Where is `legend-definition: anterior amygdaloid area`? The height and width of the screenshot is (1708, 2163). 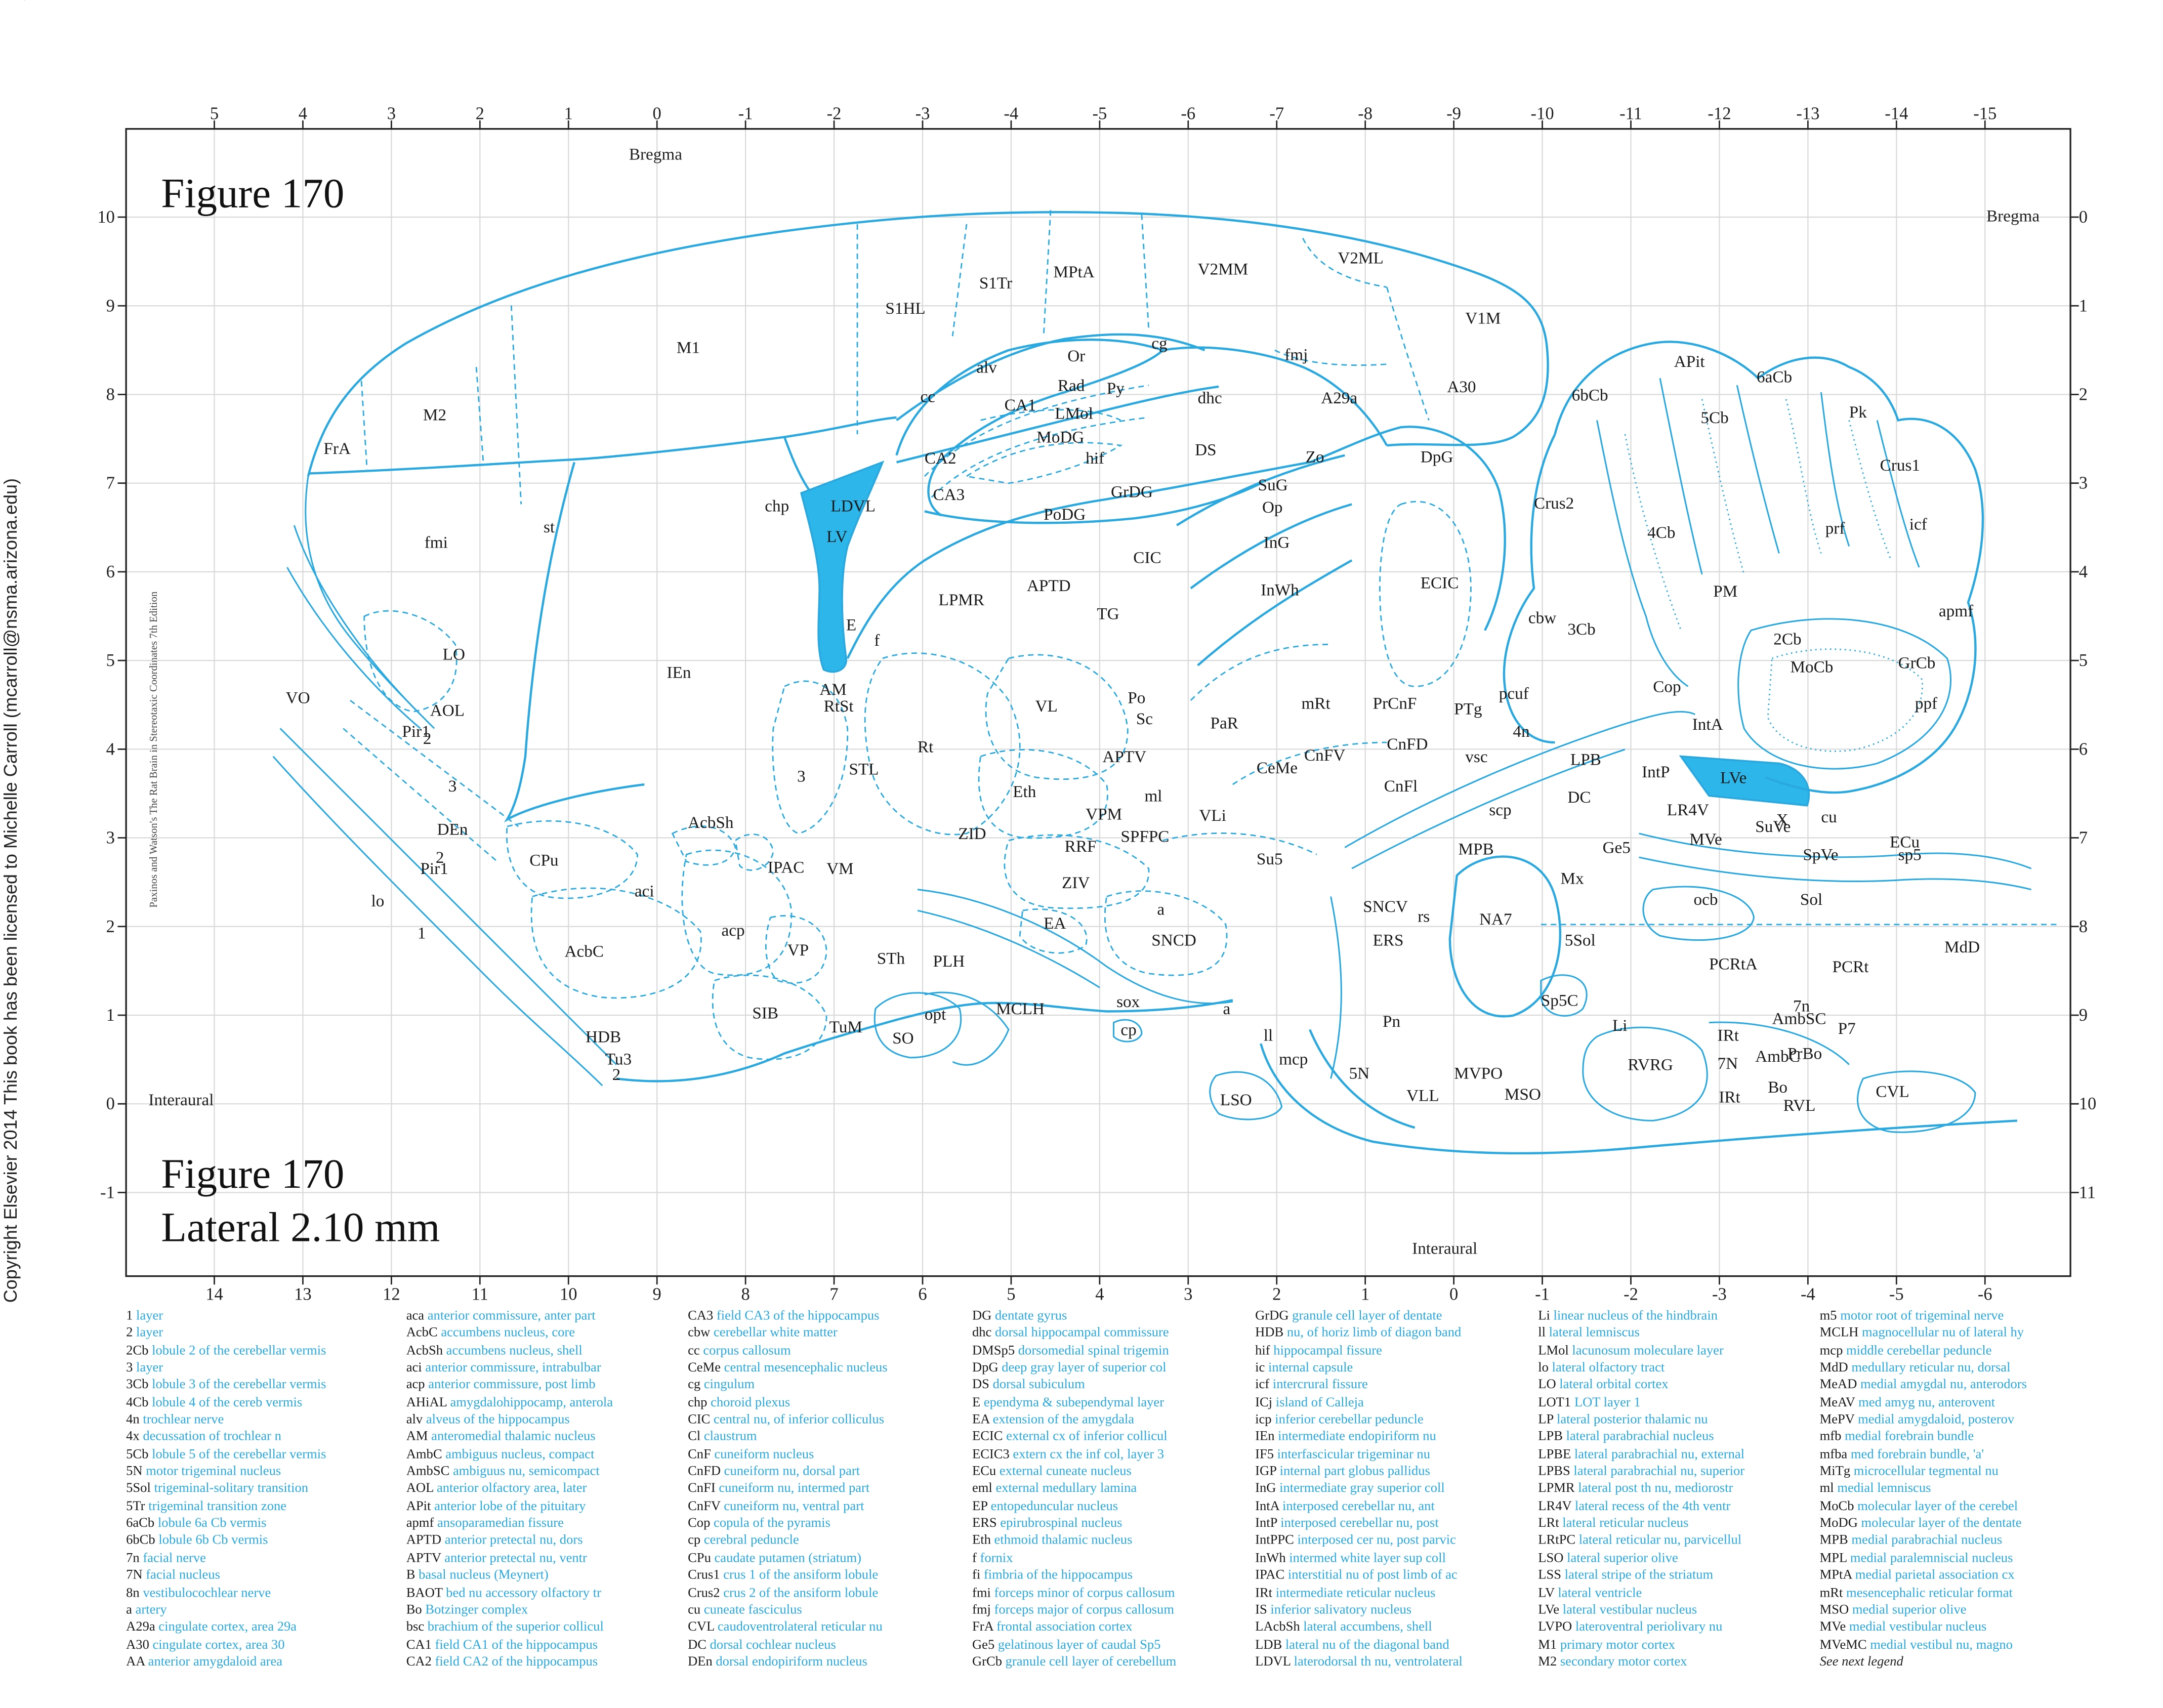 legend-definition: anterior amygdaloid area is located at coordinates (215, 1662).